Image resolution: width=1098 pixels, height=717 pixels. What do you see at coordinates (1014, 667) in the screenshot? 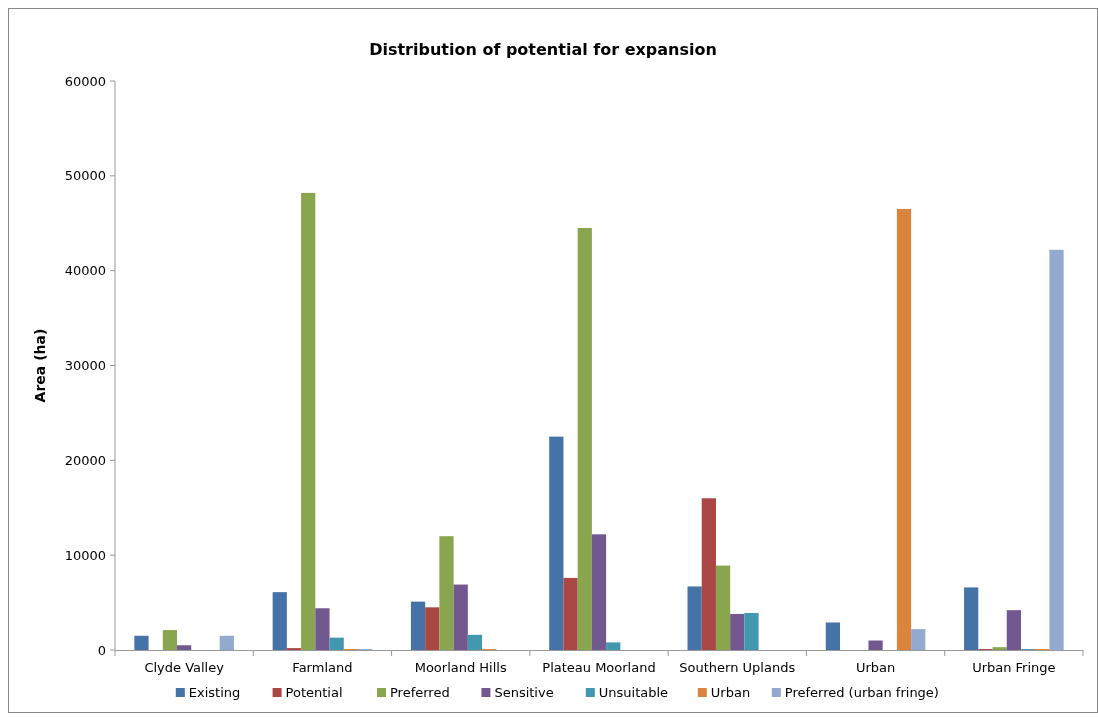
I see `x-tick-label: Urban Fringe` at bounding box center [1014, 667].